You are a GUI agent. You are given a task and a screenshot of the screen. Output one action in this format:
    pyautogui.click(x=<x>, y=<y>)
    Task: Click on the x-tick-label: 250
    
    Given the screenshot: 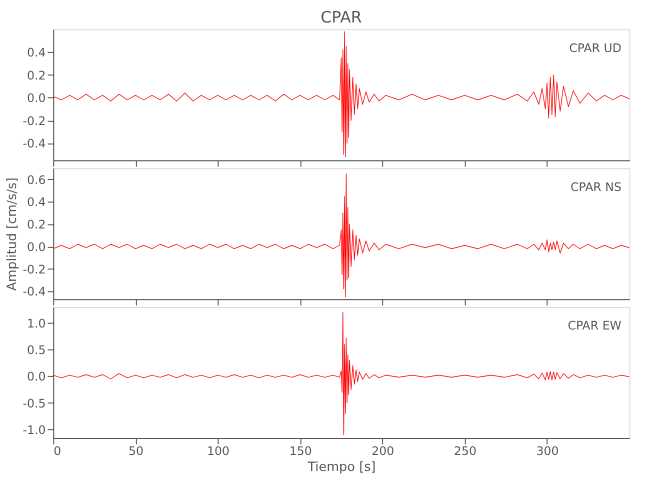 What is the action you would take?
    pyautogui.click(x=465, y=451)
    